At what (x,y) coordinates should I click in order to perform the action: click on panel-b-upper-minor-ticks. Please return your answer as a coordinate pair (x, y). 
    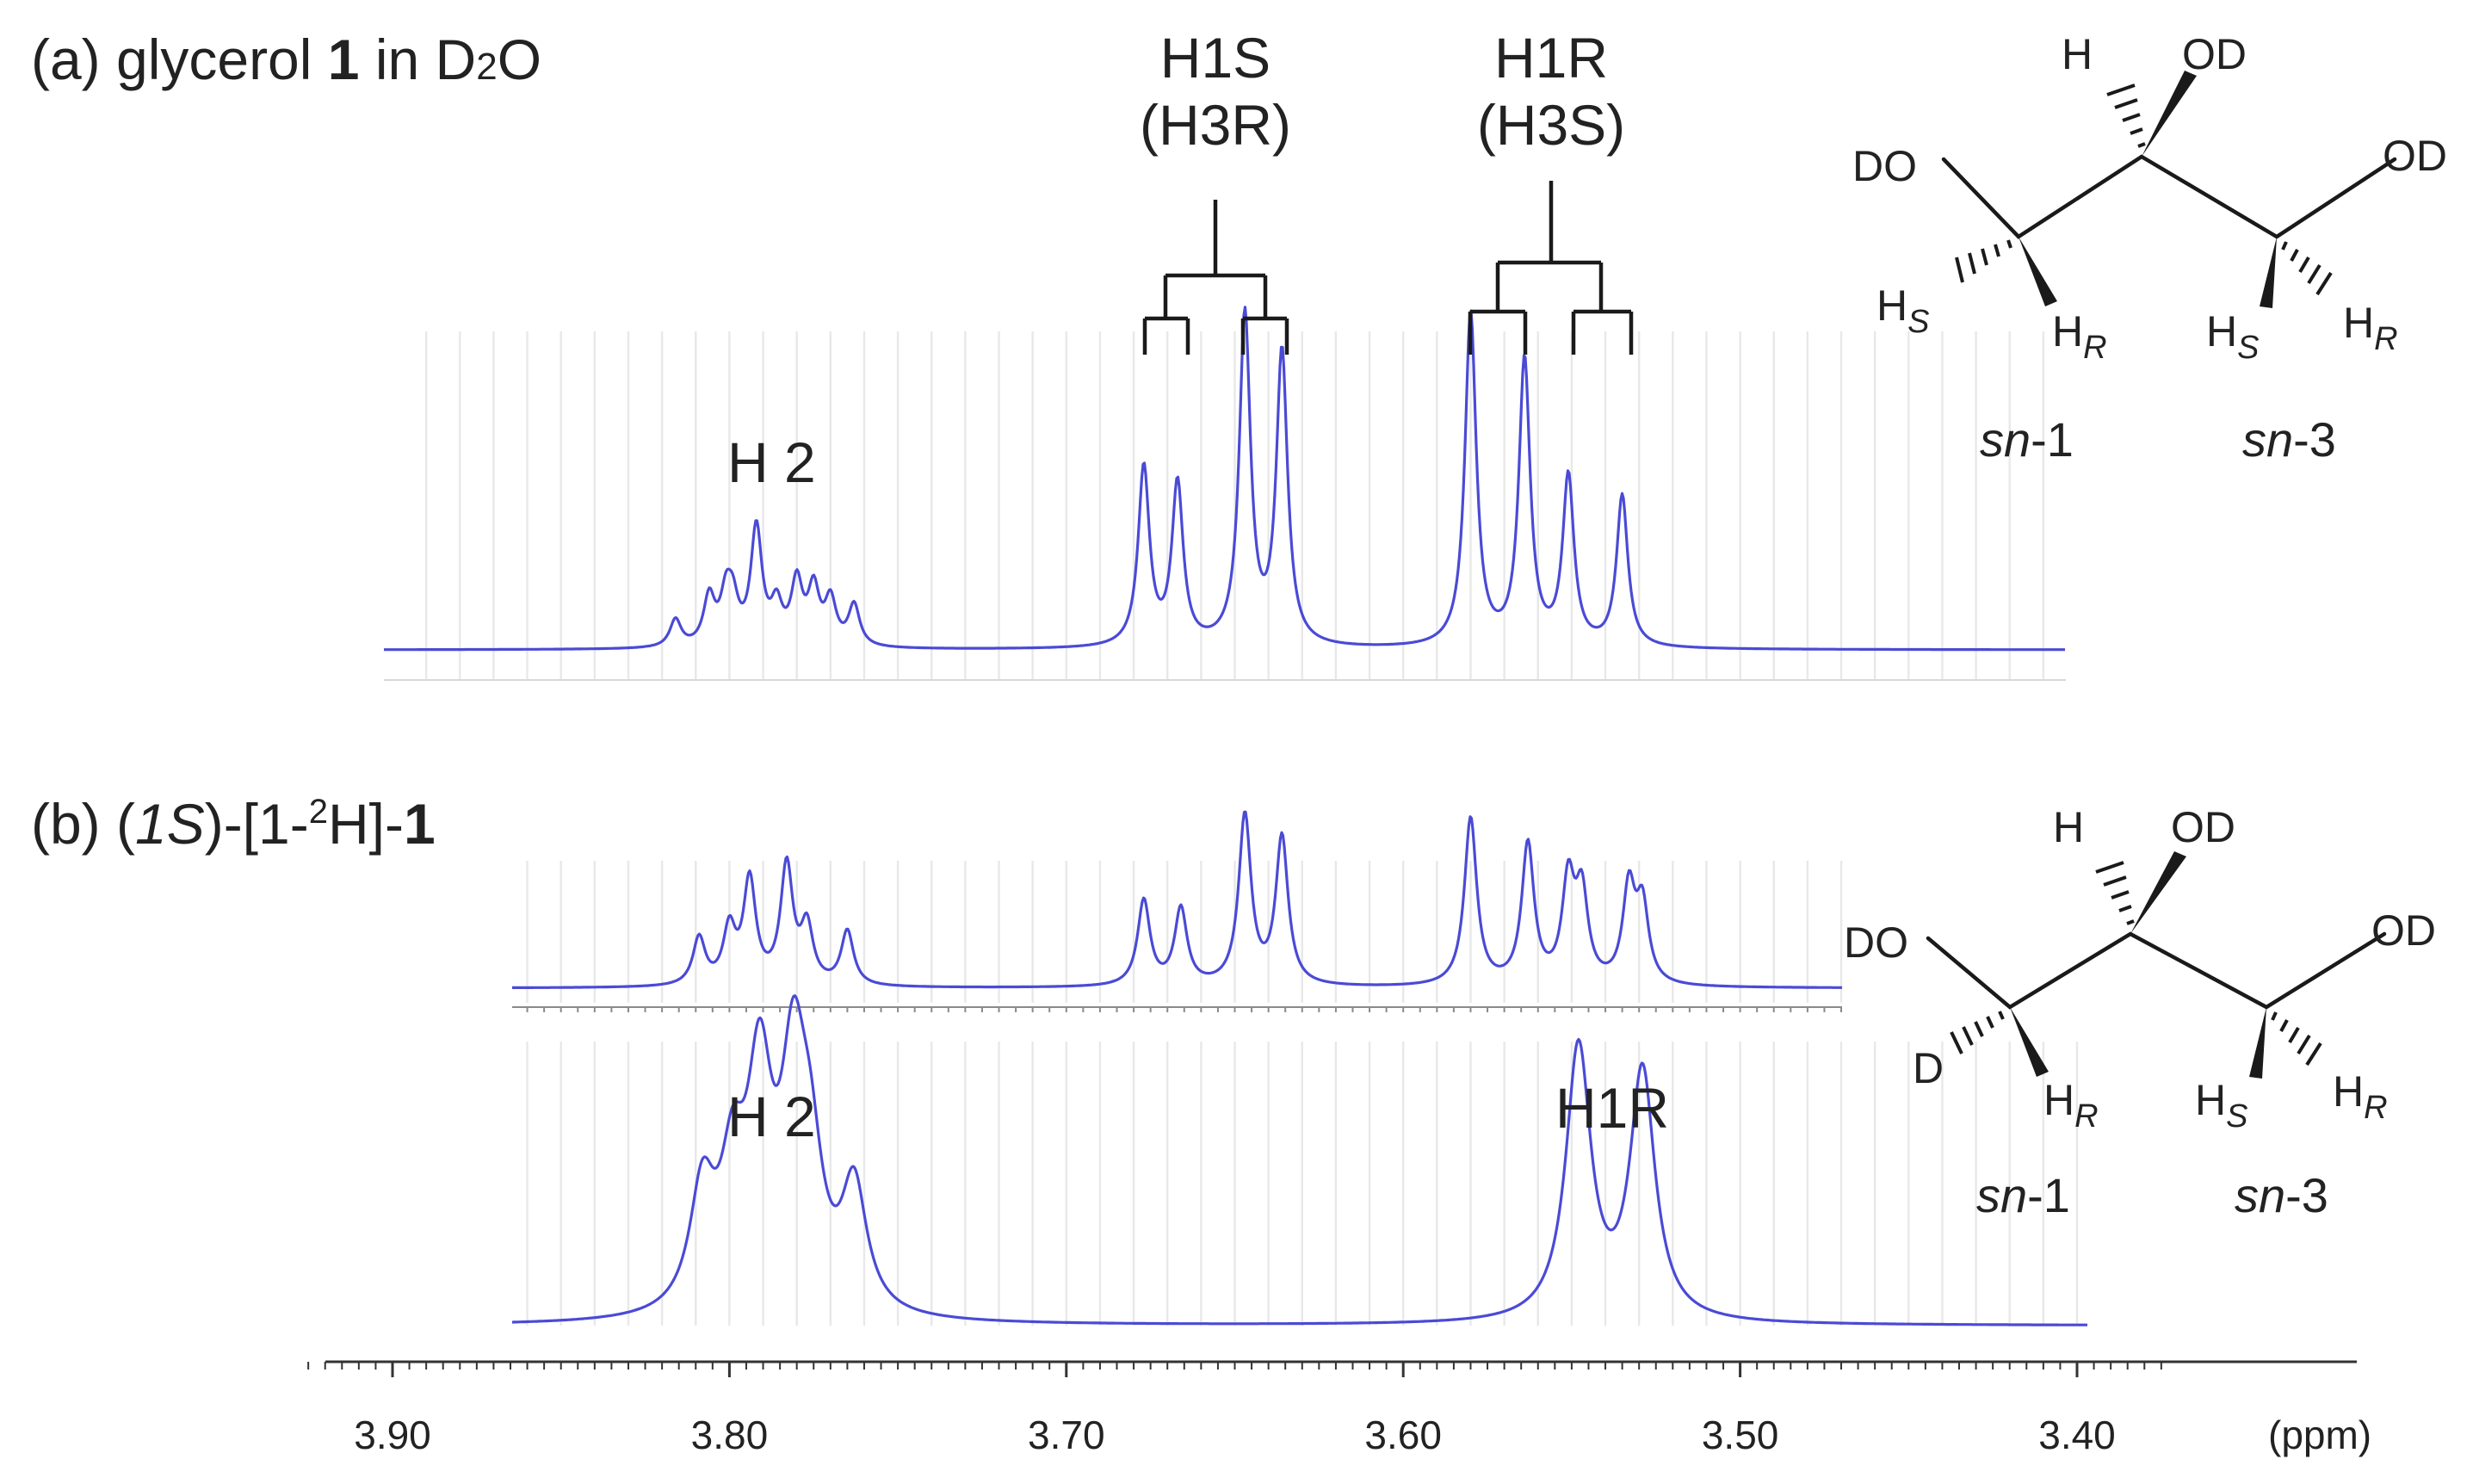
    Looking at the image, I should click on (1185, 1009).